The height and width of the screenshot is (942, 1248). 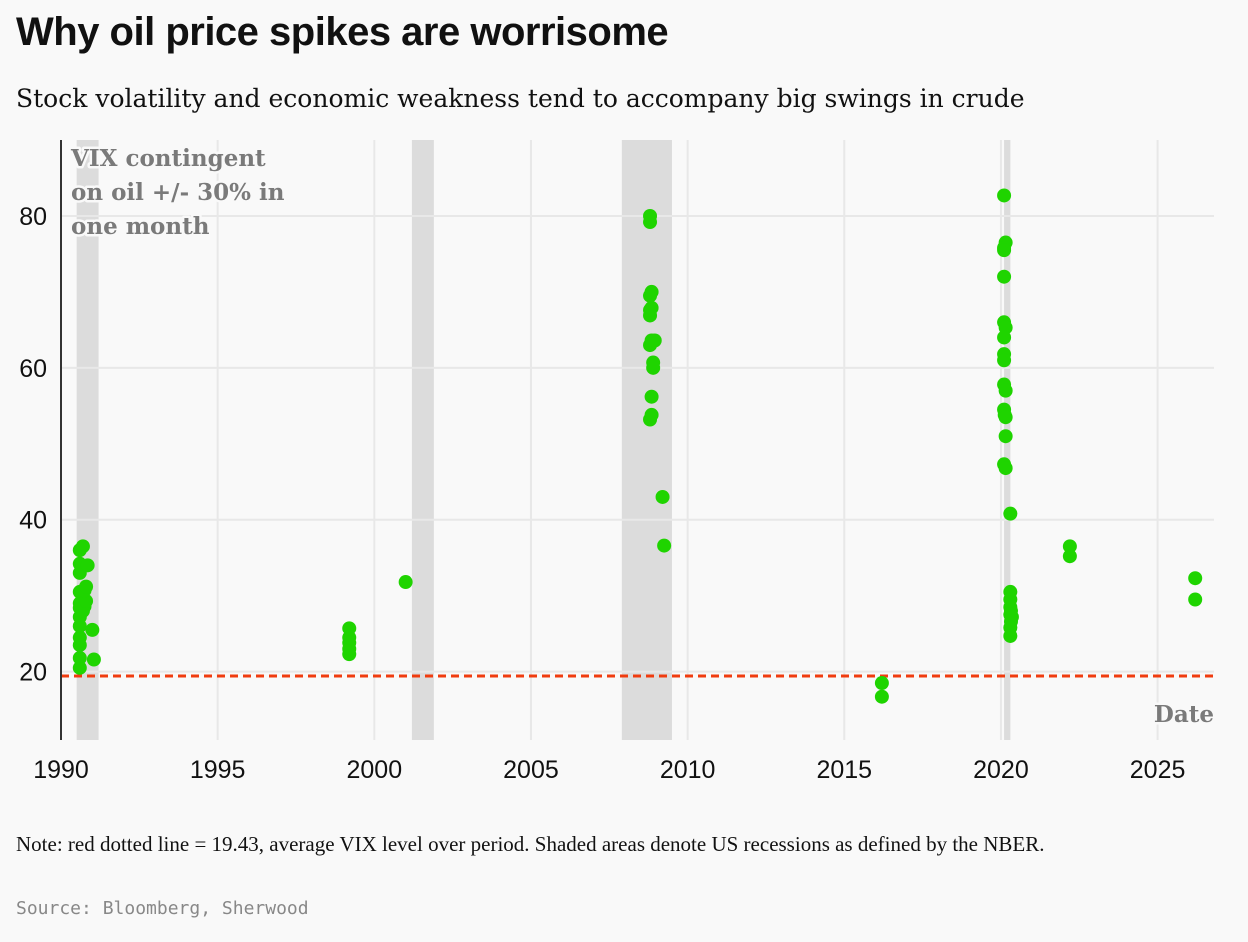 I want to click on source-line: Source: Bloomberg, Sherwood, so click(x=162, y=908).